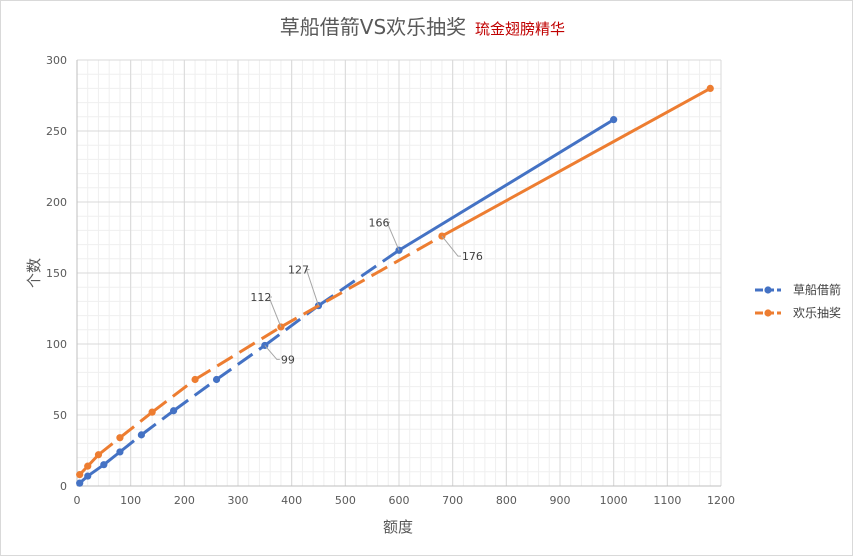  Describe the element at coordinates (560, 500) in the screenshot. I see `x-tick-label: 900` at that location.